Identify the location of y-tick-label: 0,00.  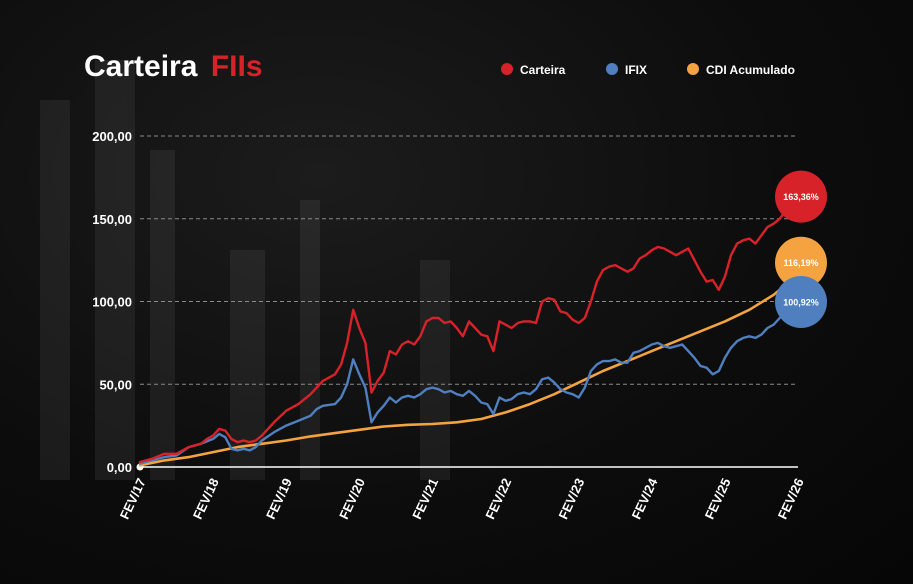
(119, 467).